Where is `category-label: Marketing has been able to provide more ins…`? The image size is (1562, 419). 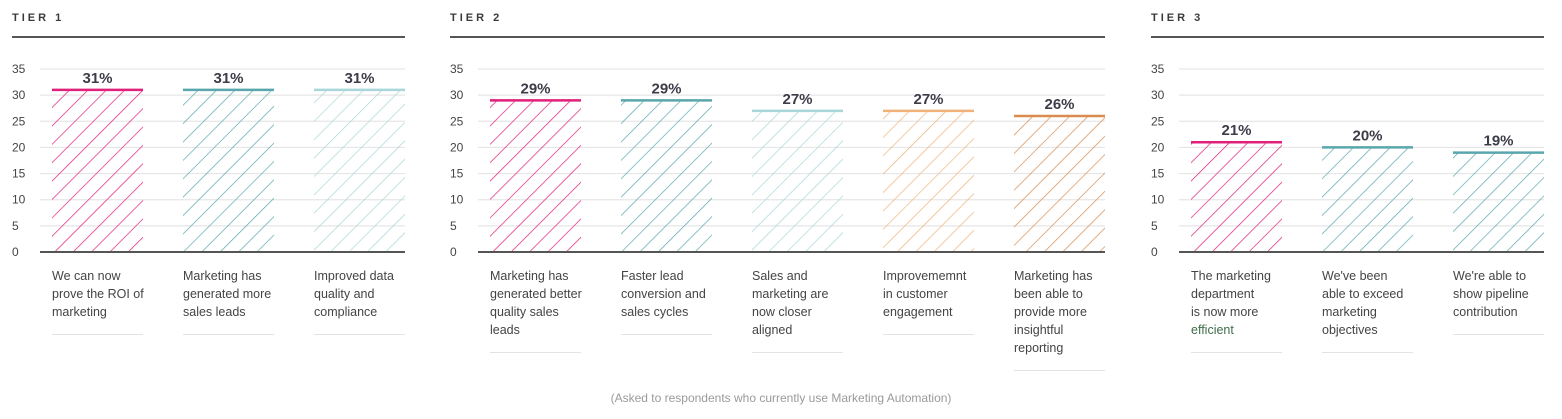
category-label: Marketing has been able to provide more ins… is located at coordinates (1053, 312).